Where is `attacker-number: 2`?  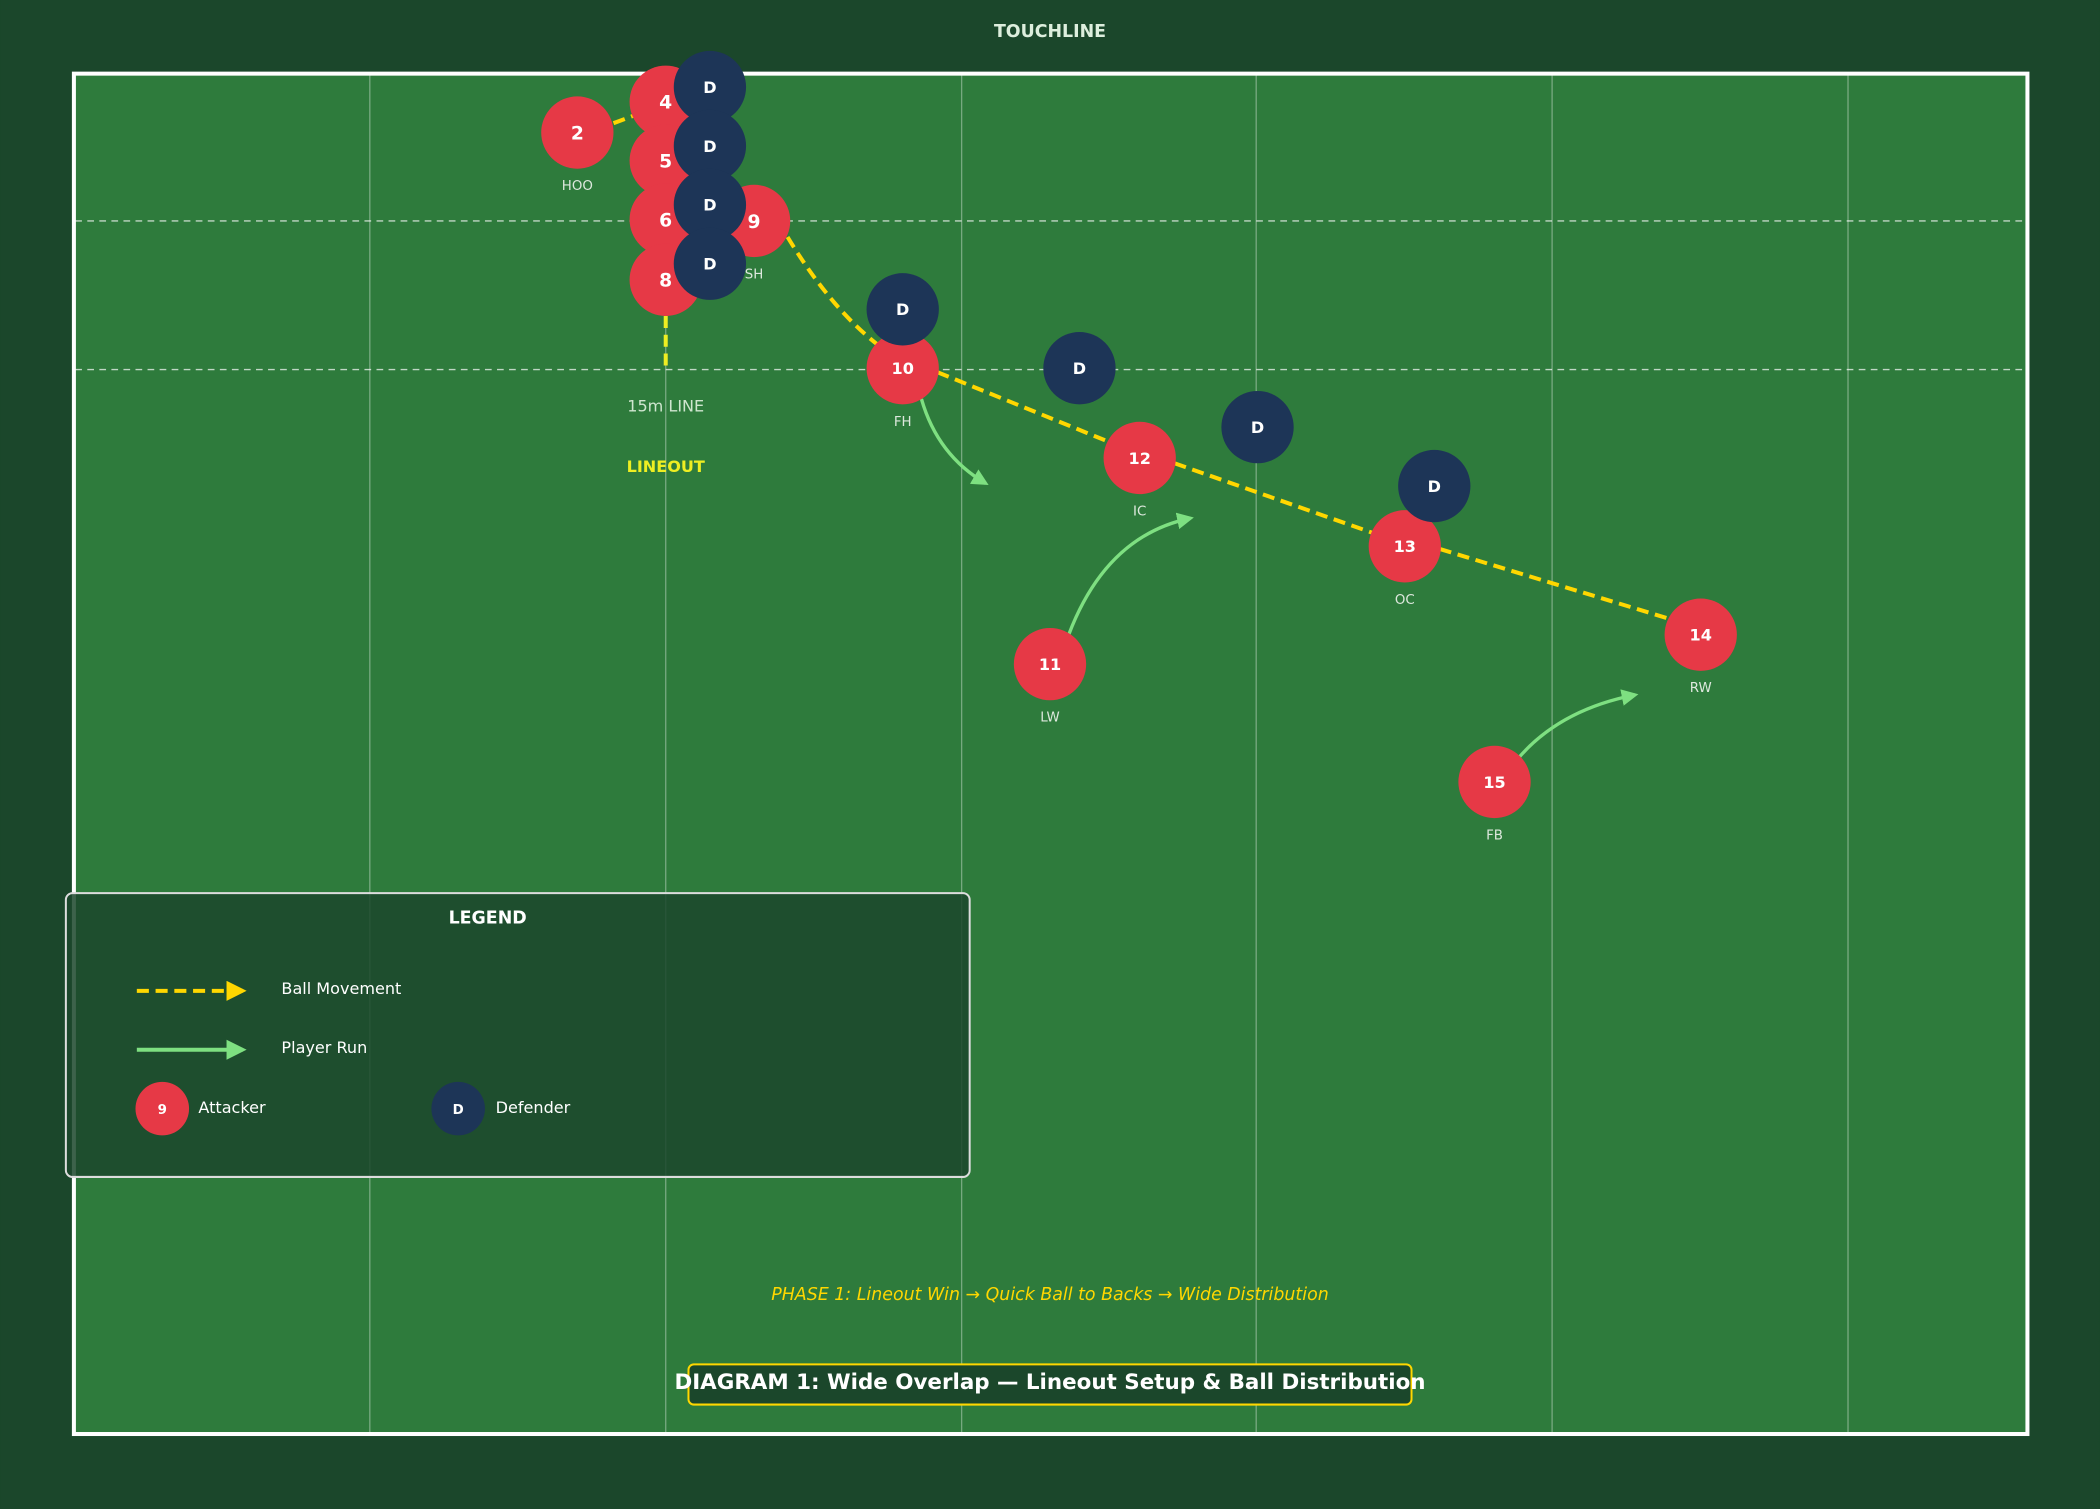
attacker-number: 2 is located at coordinates (577, 133).